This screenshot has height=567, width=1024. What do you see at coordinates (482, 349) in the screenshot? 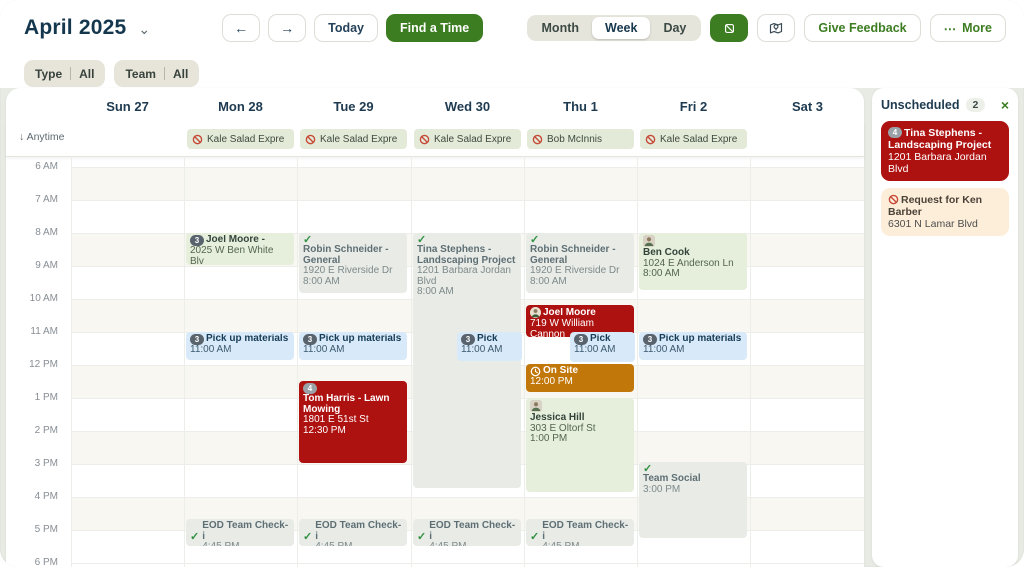
I see `event-time: 11:00 AM` at bounding box center [482, 349].